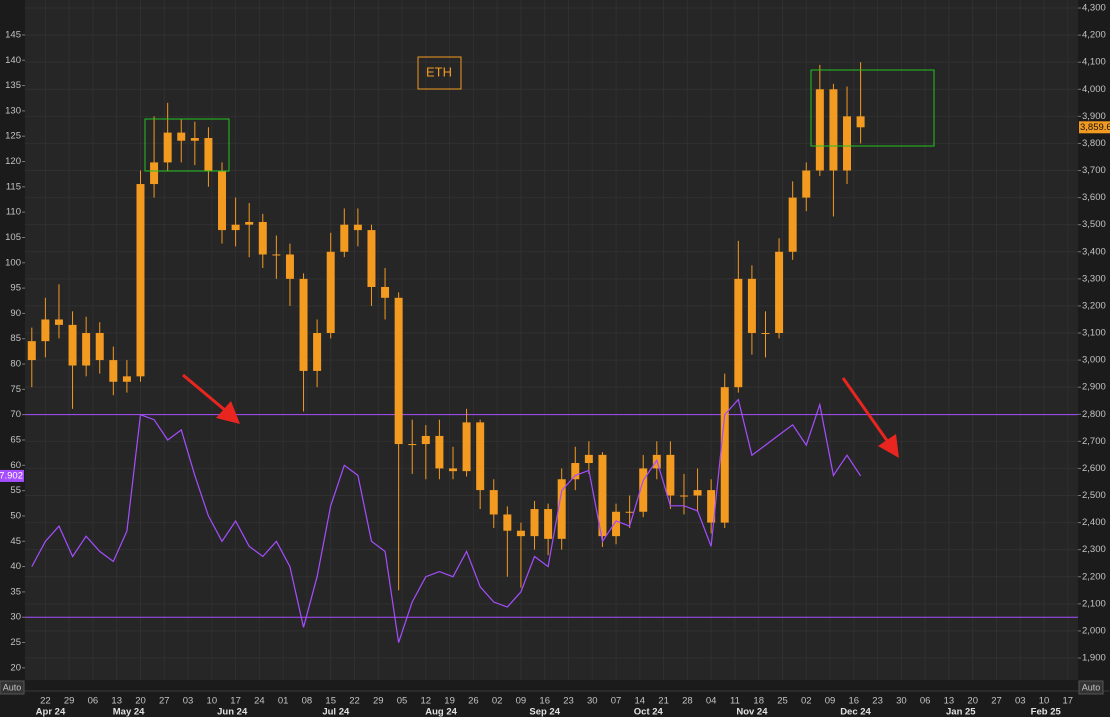 This screenshot has height=717, width=1110. Describe the element at coordinates (330, 701) in the screenshot. I see `x-tick-label: 15` at that location.